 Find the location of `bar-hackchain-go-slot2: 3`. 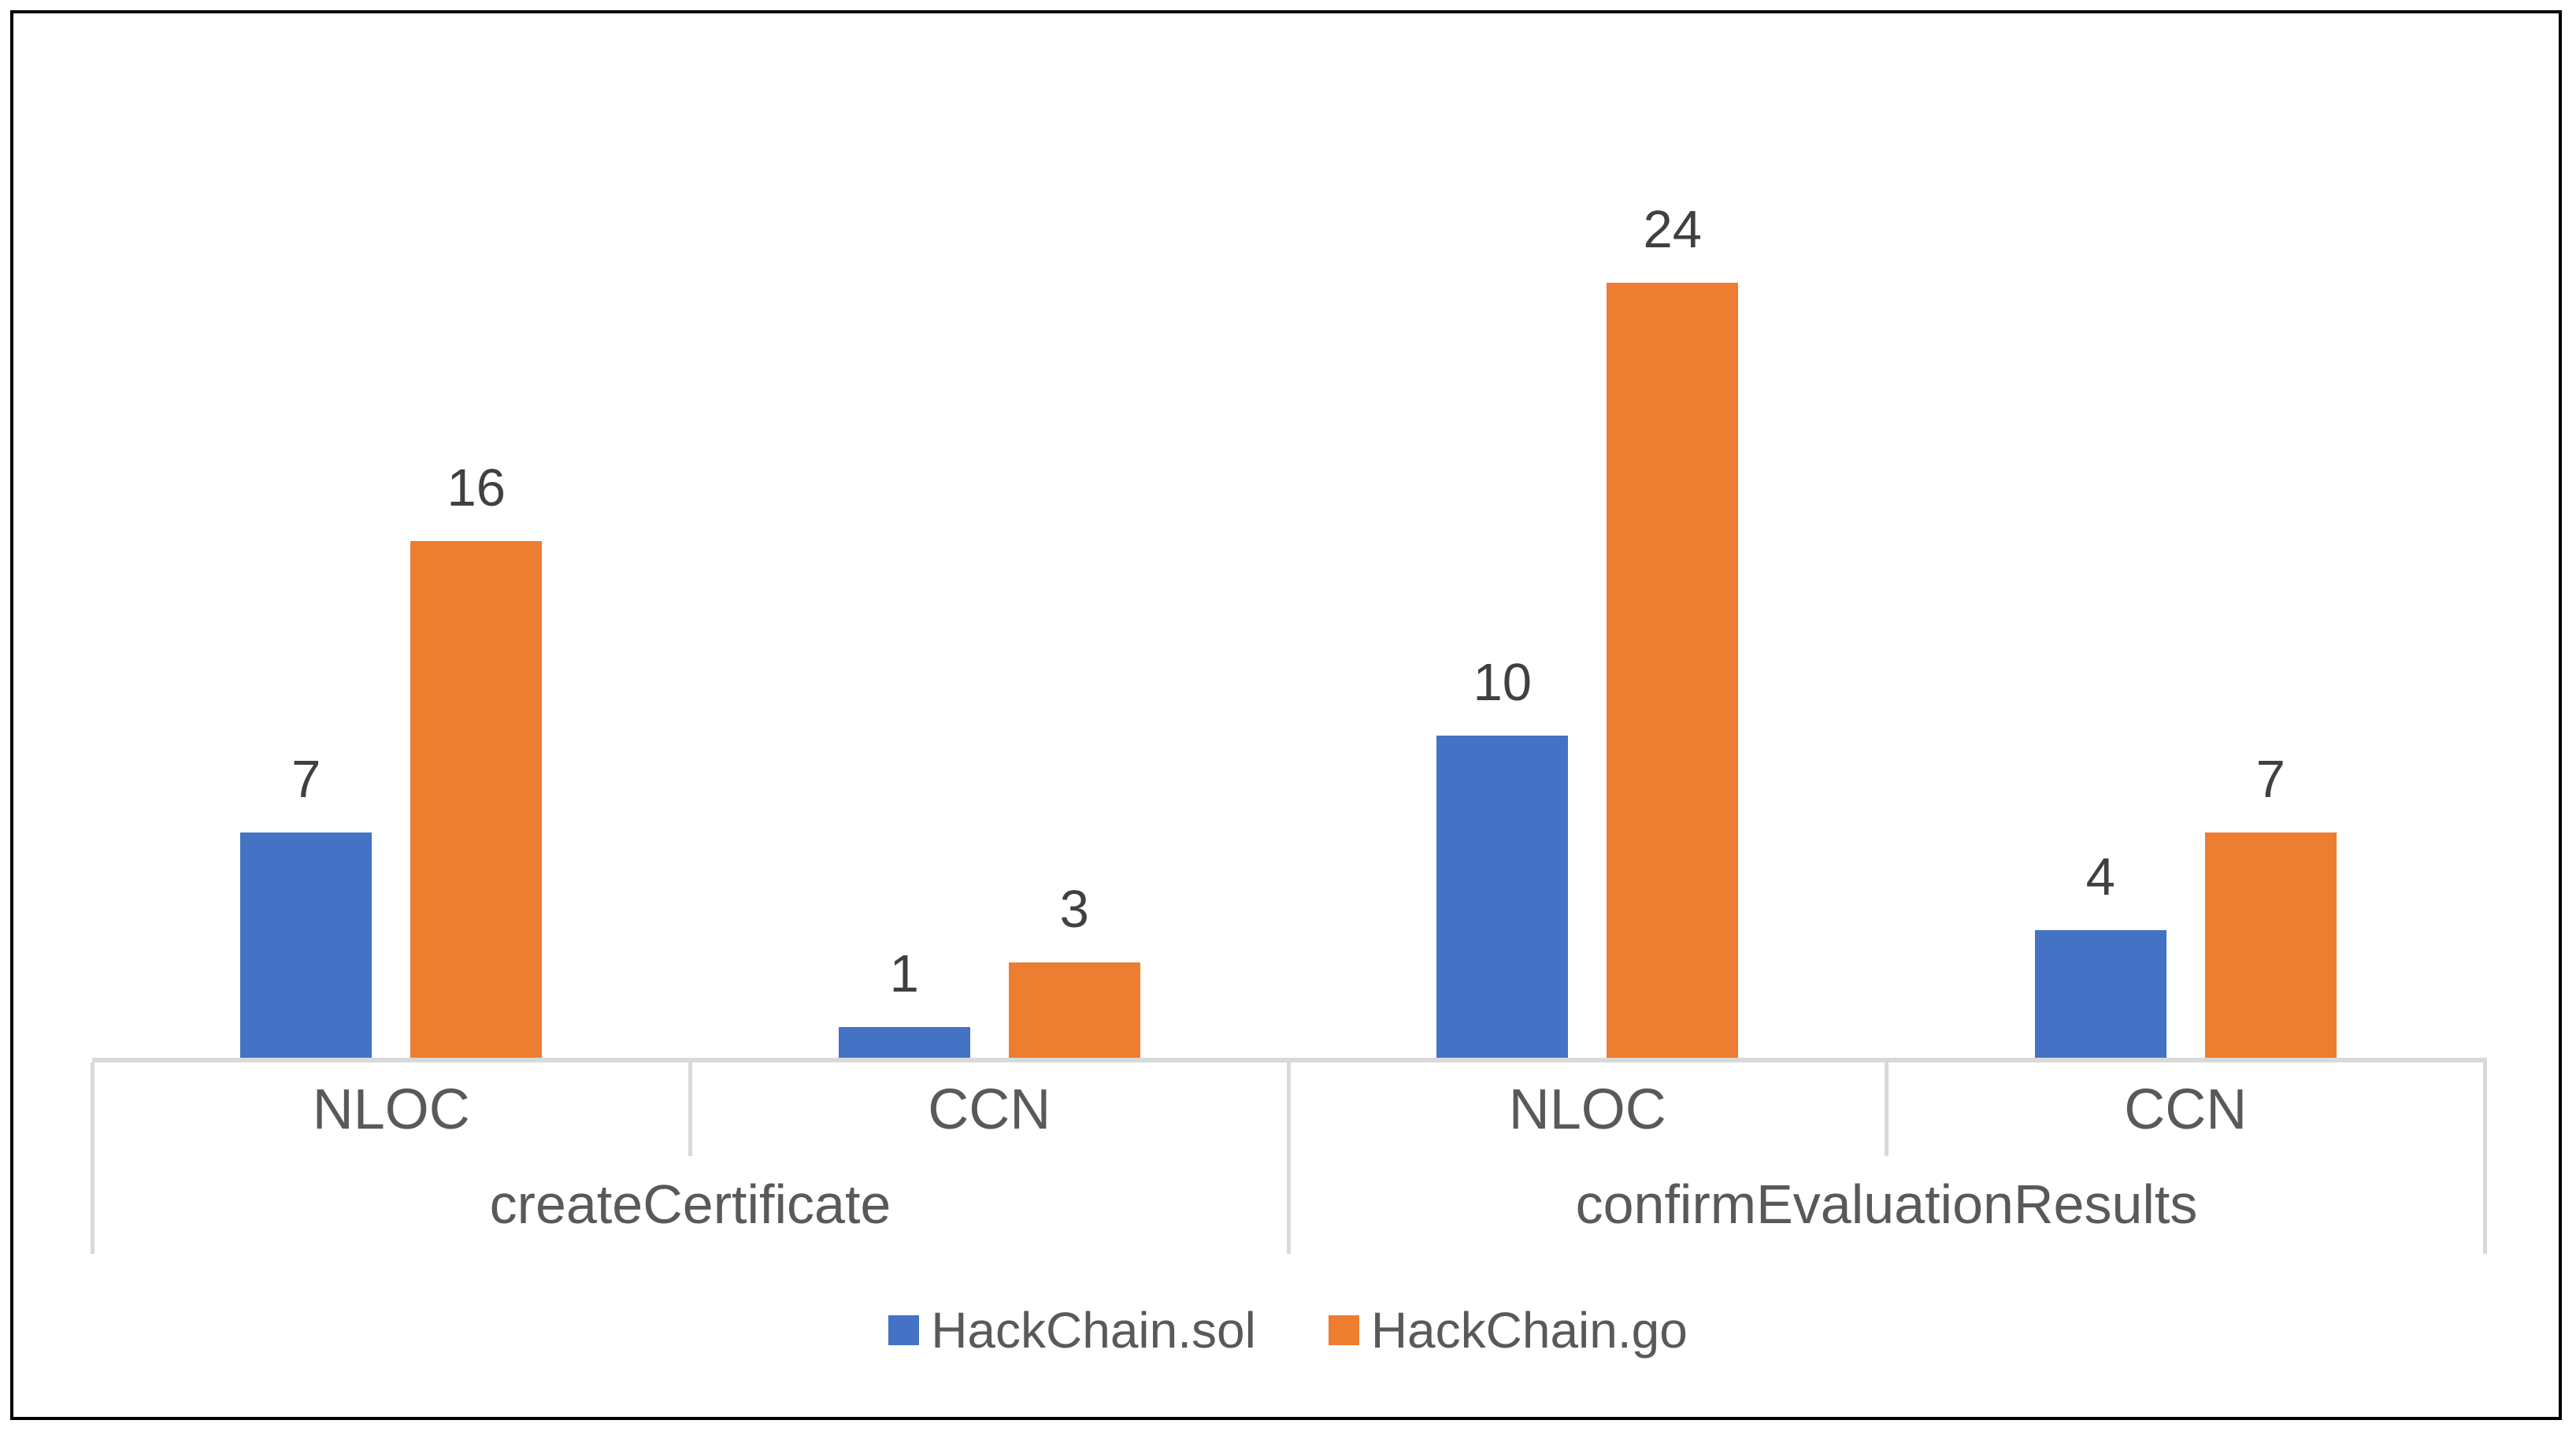

bar-hackchain-go-slot2: 3 is located at coordinates (1074, 971).